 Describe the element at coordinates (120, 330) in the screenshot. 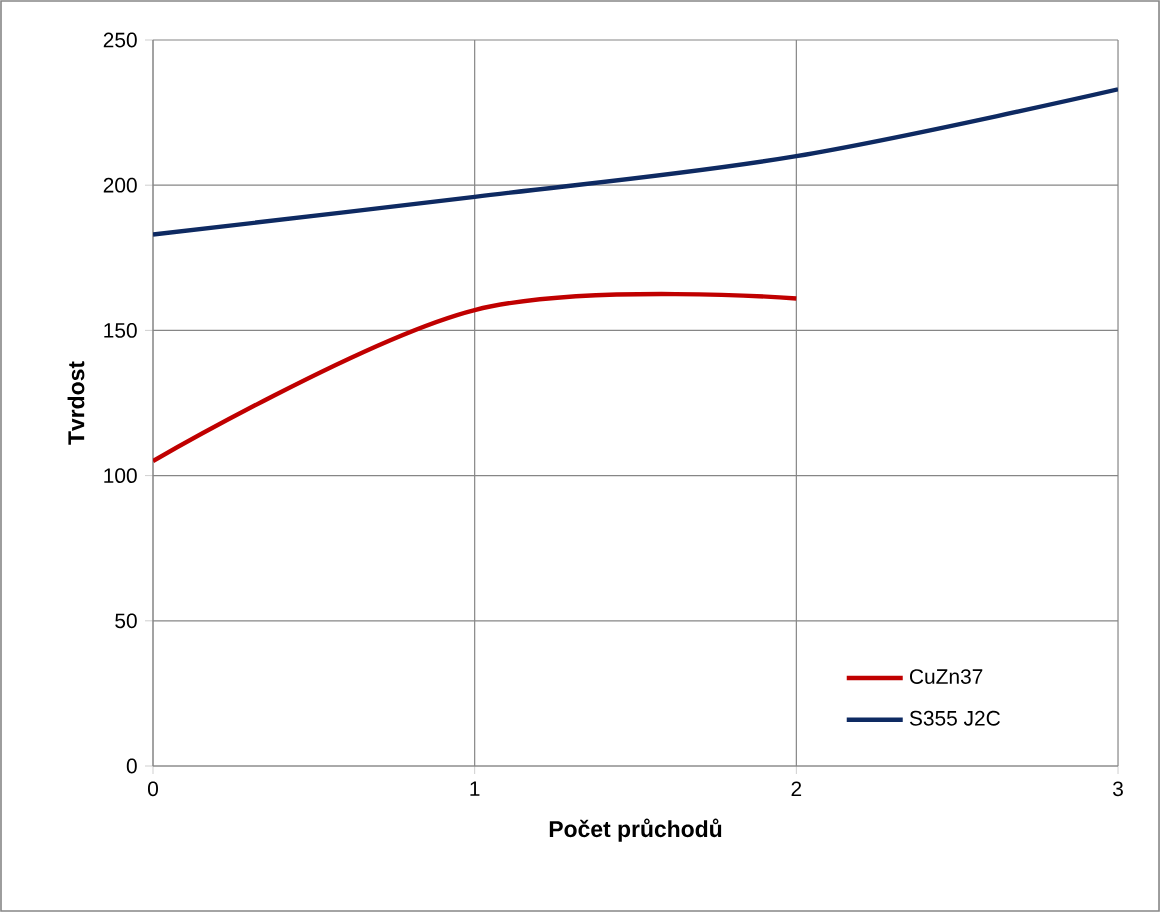

I see `y-tick-label: 150` at that location.